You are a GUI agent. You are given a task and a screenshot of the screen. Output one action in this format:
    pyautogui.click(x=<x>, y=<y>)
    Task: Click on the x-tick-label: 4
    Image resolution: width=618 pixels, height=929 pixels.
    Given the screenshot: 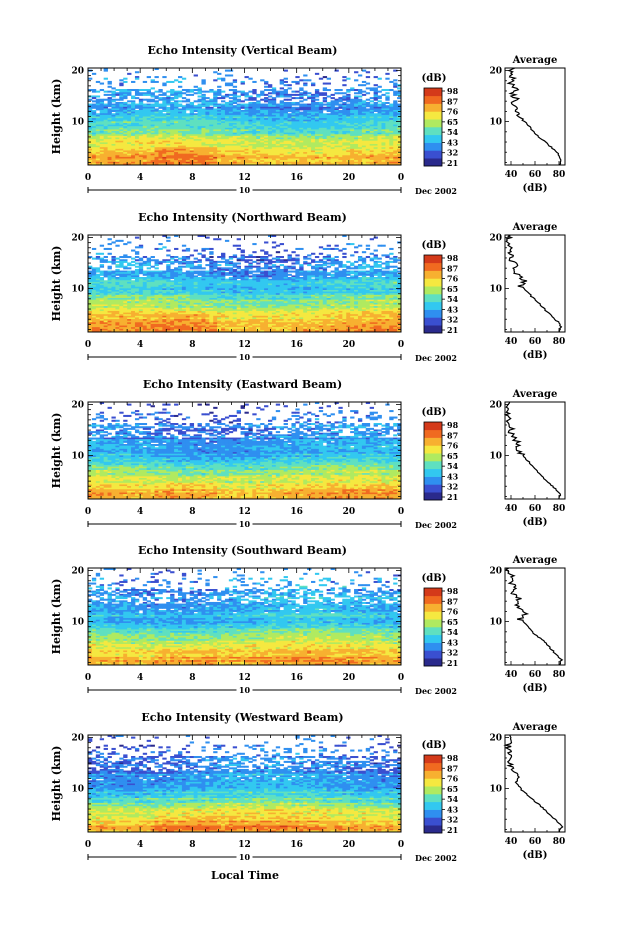 What is the action you would take?
    pyautogui.click(x=140, y=178)
    